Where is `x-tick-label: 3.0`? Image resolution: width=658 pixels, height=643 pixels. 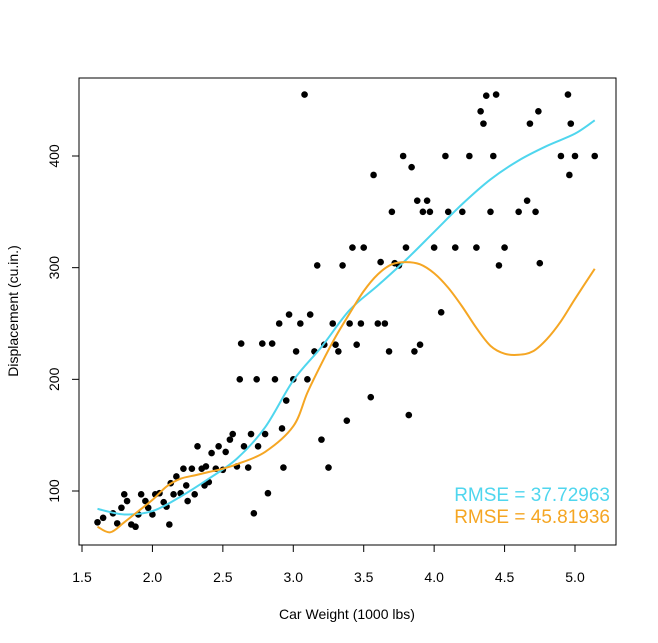 x-tick-label: 3.0 is located at coordinates (294, 577).